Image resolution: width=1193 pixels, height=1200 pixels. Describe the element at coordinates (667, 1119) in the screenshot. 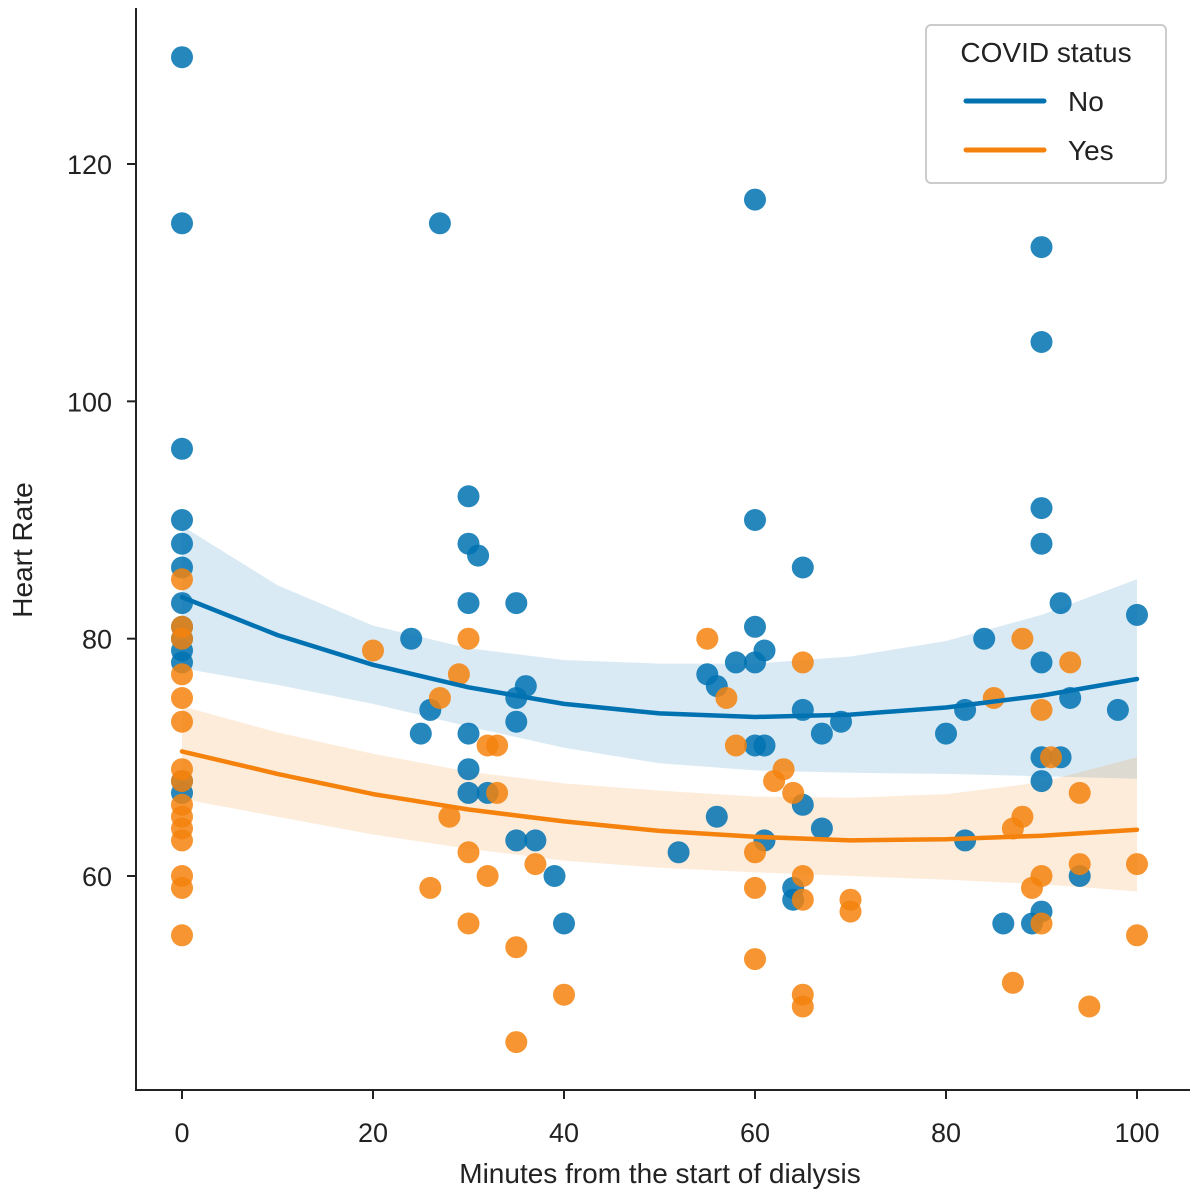

I see `x-axis-ticks: 0 20 40 60 80 100` at that location.